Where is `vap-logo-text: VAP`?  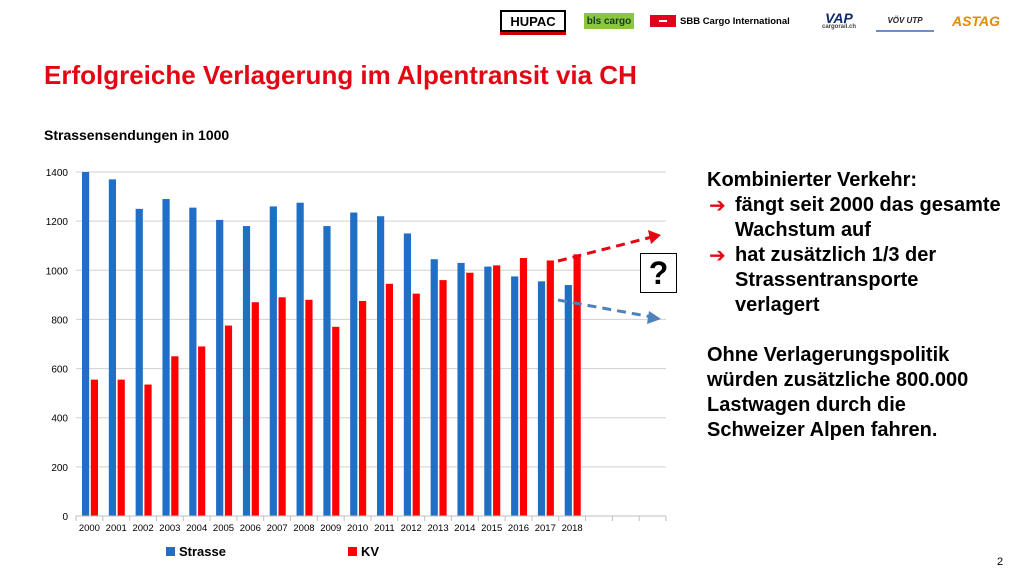 vap-logo-text: VAP is located at coordinates (839, 17).